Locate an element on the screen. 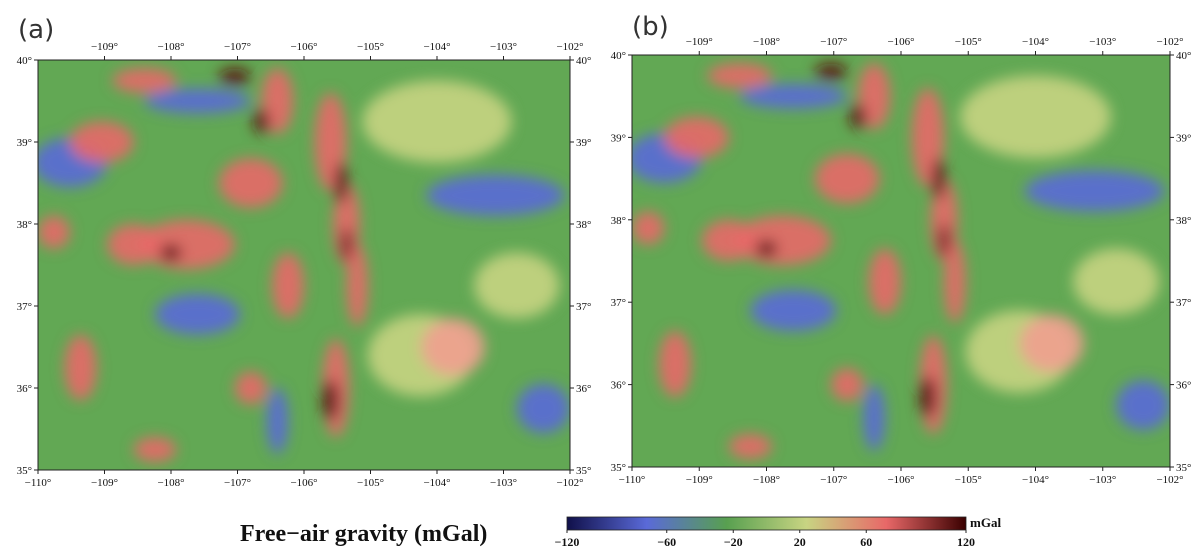 This screenshot has width=1198, height=554. colorbar-tick-label: 60 is located at coordinates (866, 542).